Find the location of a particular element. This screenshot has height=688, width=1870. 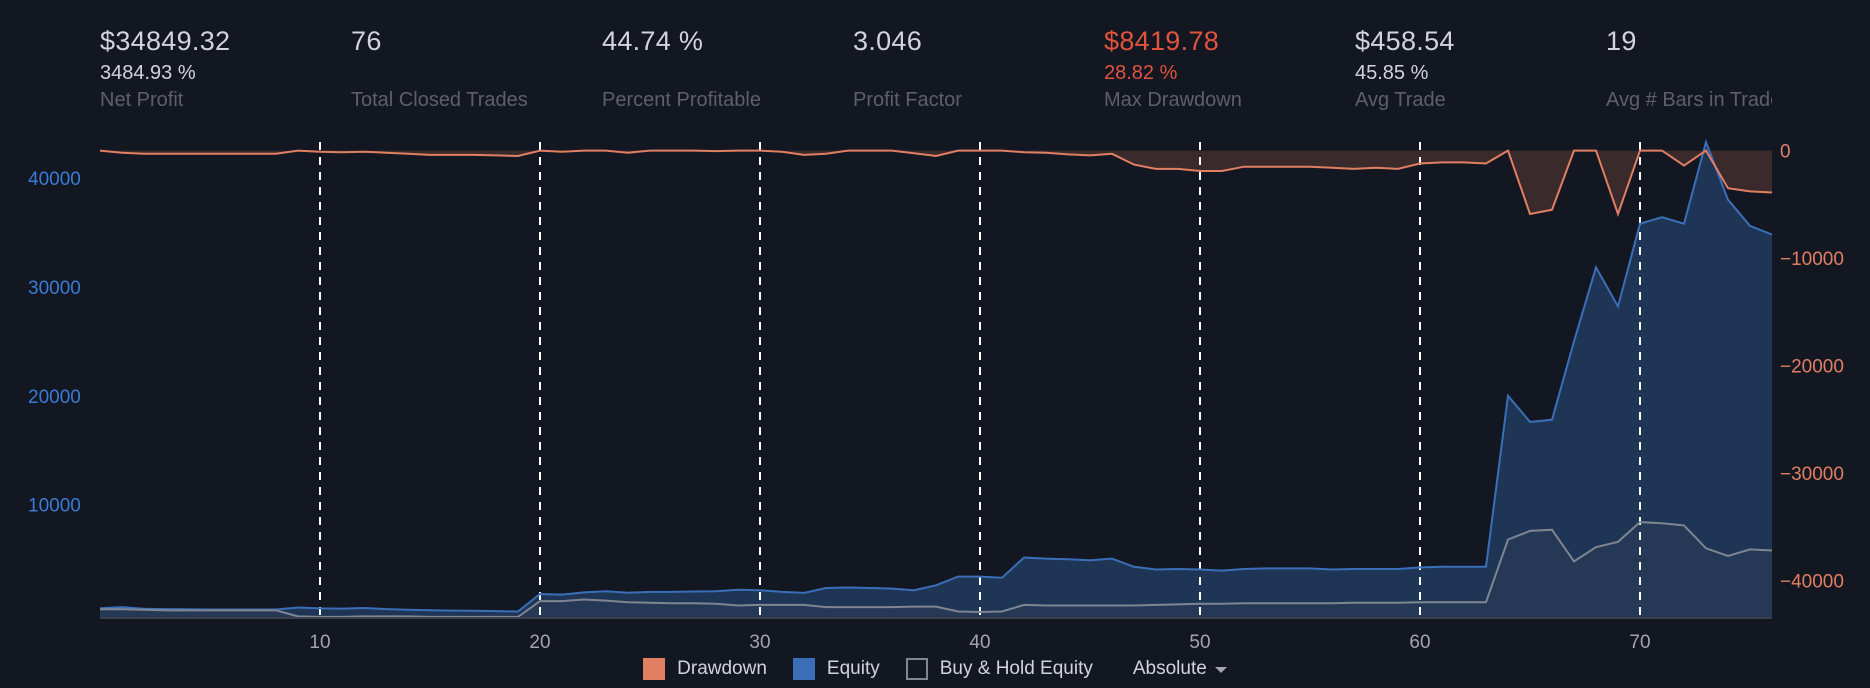

right-y-tick-label: 0 is located at coordinates (1785, 152).